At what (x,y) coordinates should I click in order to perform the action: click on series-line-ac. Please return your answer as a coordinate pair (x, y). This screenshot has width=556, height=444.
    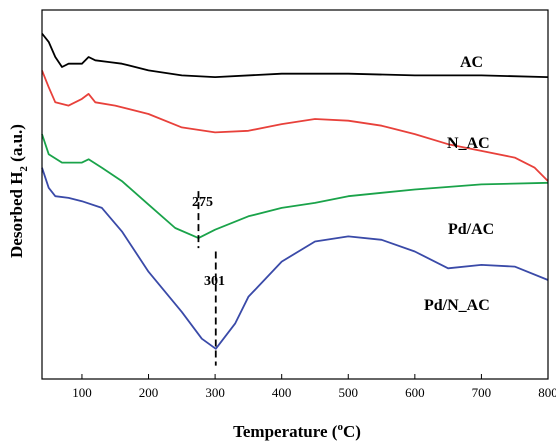
    Looking at the image, I should click on (295, 55).